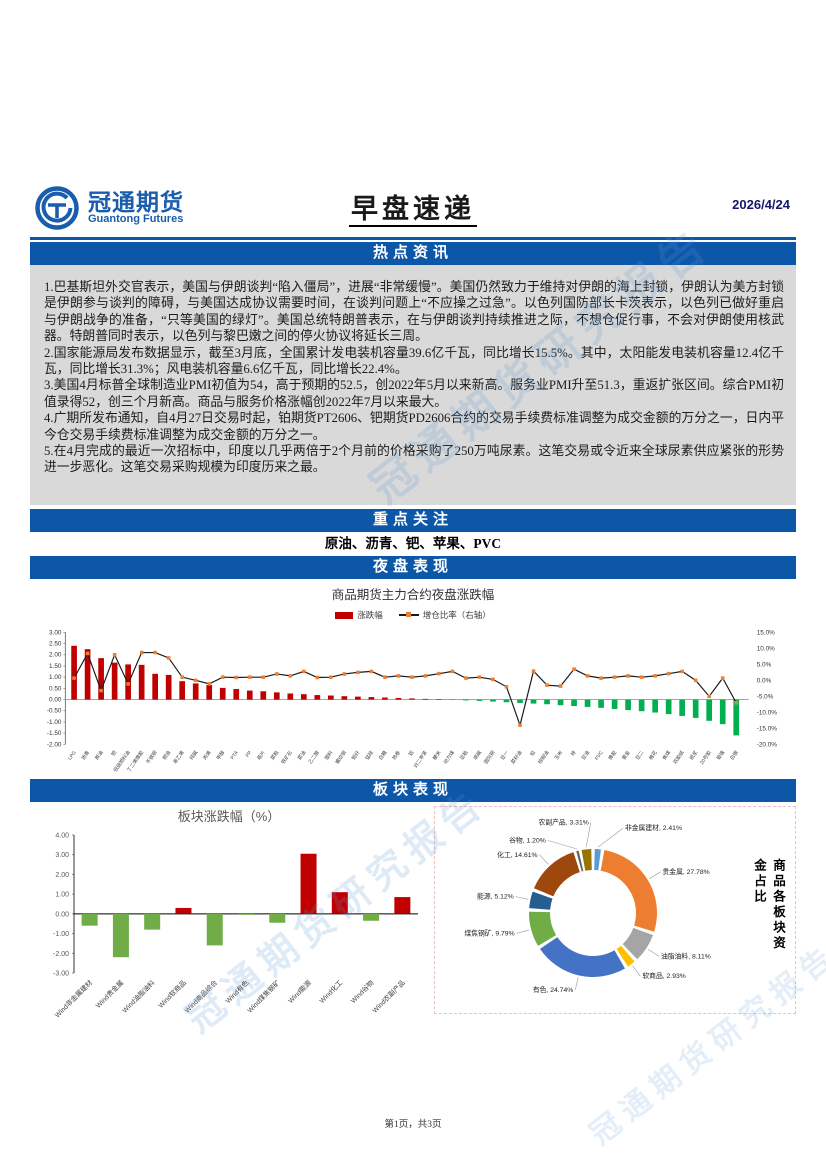 The height and width of the screenshot is (1169, 826). What do you see at coordinates (420, 759) in the screenshot?
I see `svg-text: 对二甲苯` at bounding box center [420, 759].